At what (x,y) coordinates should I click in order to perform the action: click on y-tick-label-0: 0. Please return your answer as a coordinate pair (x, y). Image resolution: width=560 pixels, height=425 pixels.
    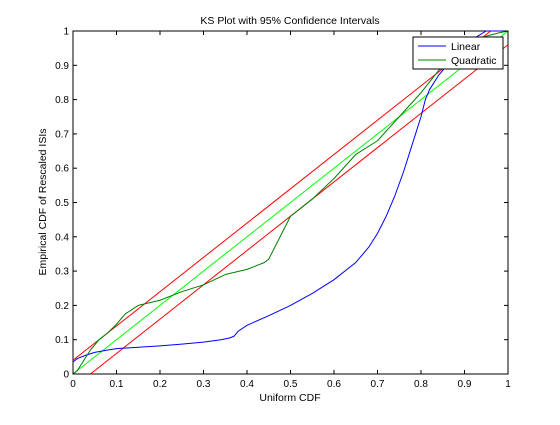
    Looking at the image, I should click on (66, 375).